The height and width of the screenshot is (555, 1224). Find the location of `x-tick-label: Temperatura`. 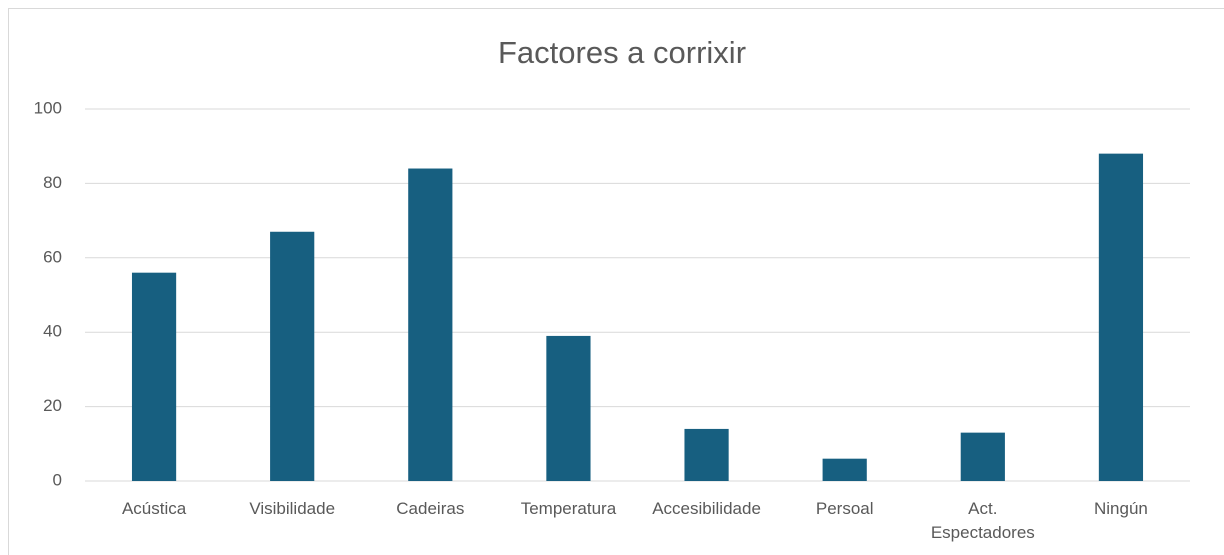

x-tick-label: Temperatura is located at coordinates (568, 508).